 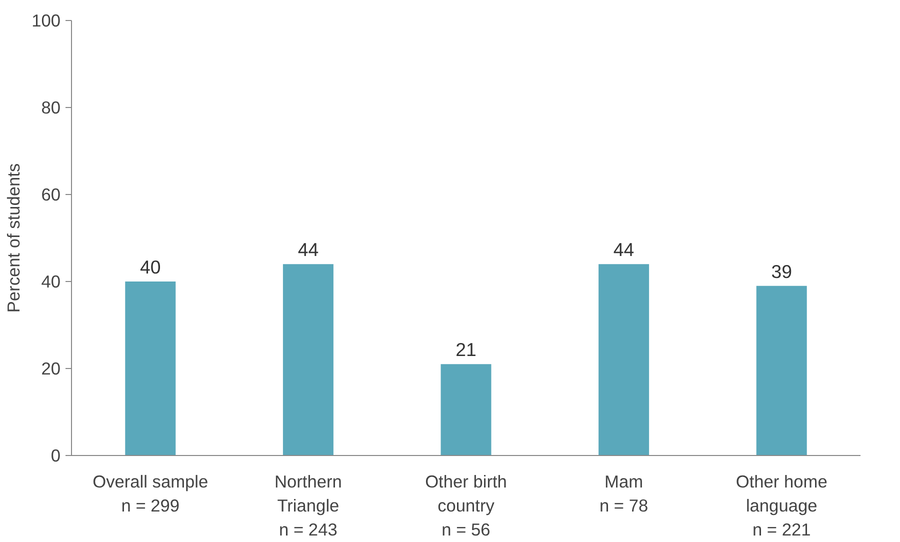 What do you see at coordinates (781, 271) in the screenshot?
I see `data-label: 39` at bounding box center [781, 271].